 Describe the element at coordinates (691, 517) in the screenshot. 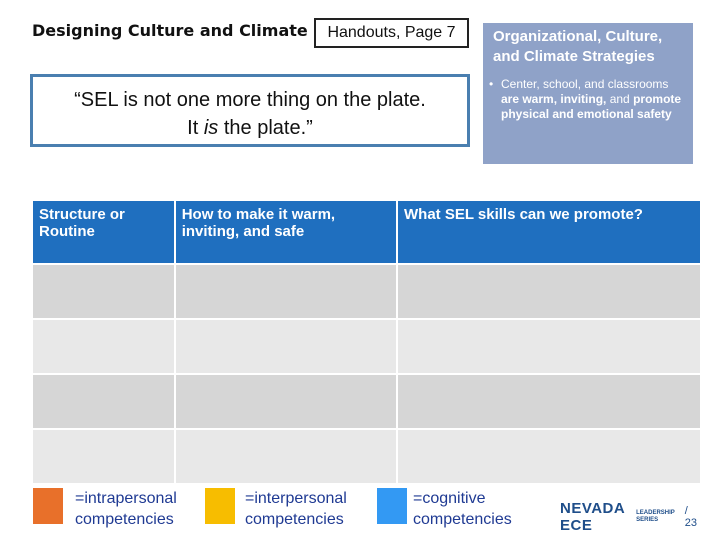

I see `page-number: / 23` at that location.